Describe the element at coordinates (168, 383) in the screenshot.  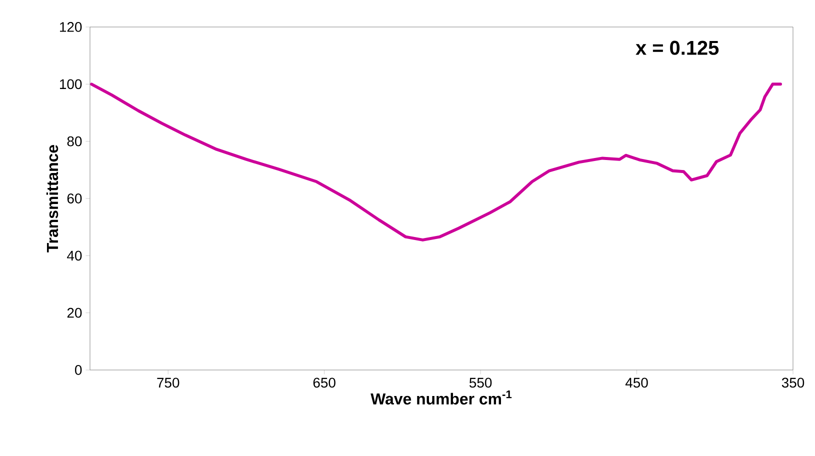
I see `x-tick-label: 750` at that location.